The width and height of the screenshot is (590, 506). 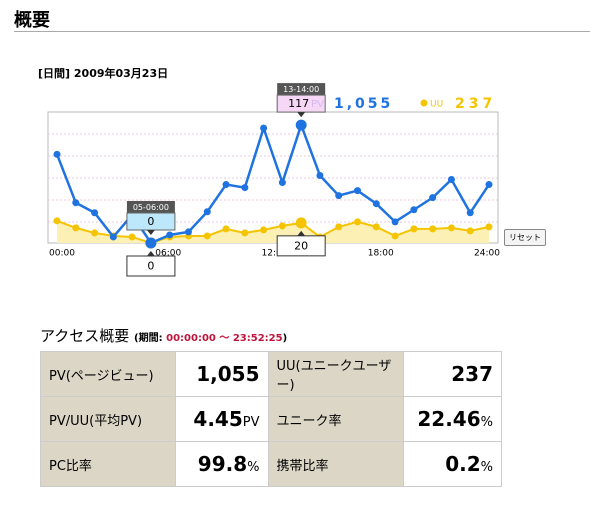 I want to click on metric-label: UU(ユニークユーザー), so click(x=335, y=374).